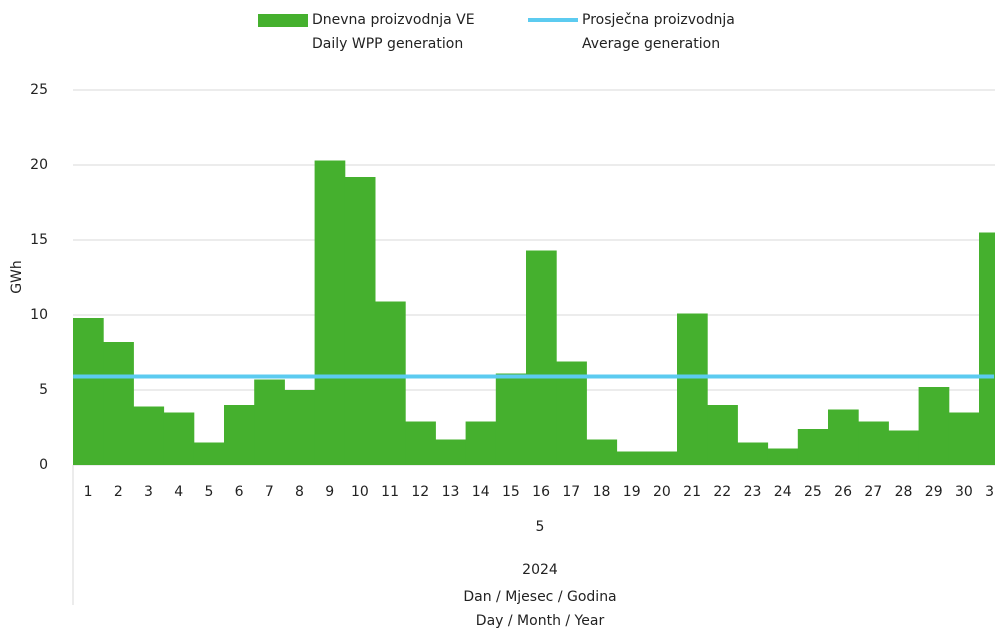 The width and height of the screenshot is (995, 628). Describe the element at coordinates (43, 390) in the screenshot. I see `y-tick-label: 5` at that location.